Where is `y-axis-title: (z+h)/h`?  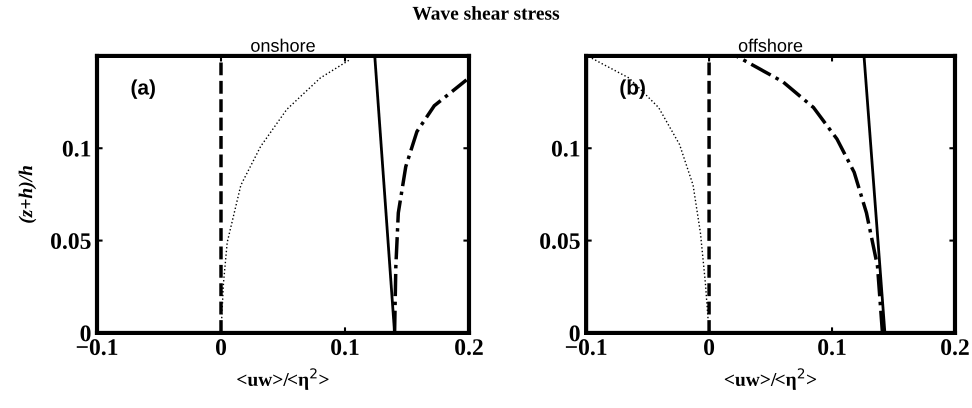 y-axis-title: (z+h)/h is located at coordinates (27, 194).